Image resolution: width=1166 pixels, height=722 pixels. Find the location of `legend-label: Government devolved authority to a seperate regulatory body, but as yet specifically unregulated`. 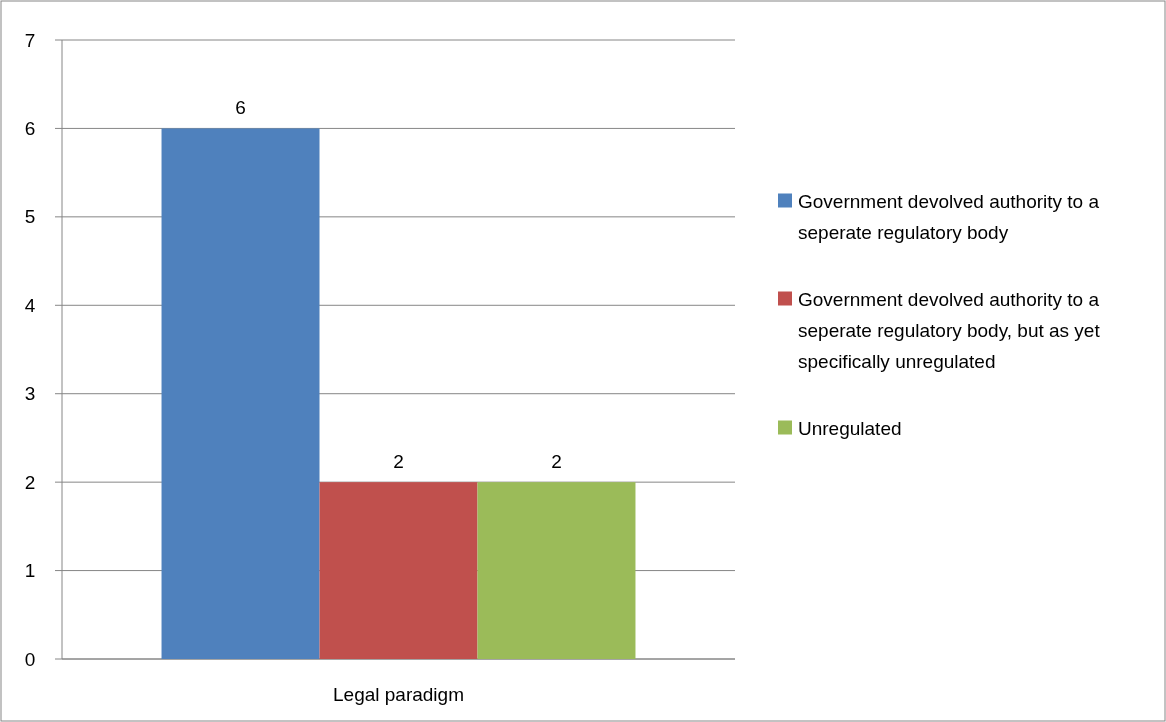

legend-label: Government devolved authority to a seperate regulatory body, but as yet specifically unregulated is located at coordinates (949, 329).